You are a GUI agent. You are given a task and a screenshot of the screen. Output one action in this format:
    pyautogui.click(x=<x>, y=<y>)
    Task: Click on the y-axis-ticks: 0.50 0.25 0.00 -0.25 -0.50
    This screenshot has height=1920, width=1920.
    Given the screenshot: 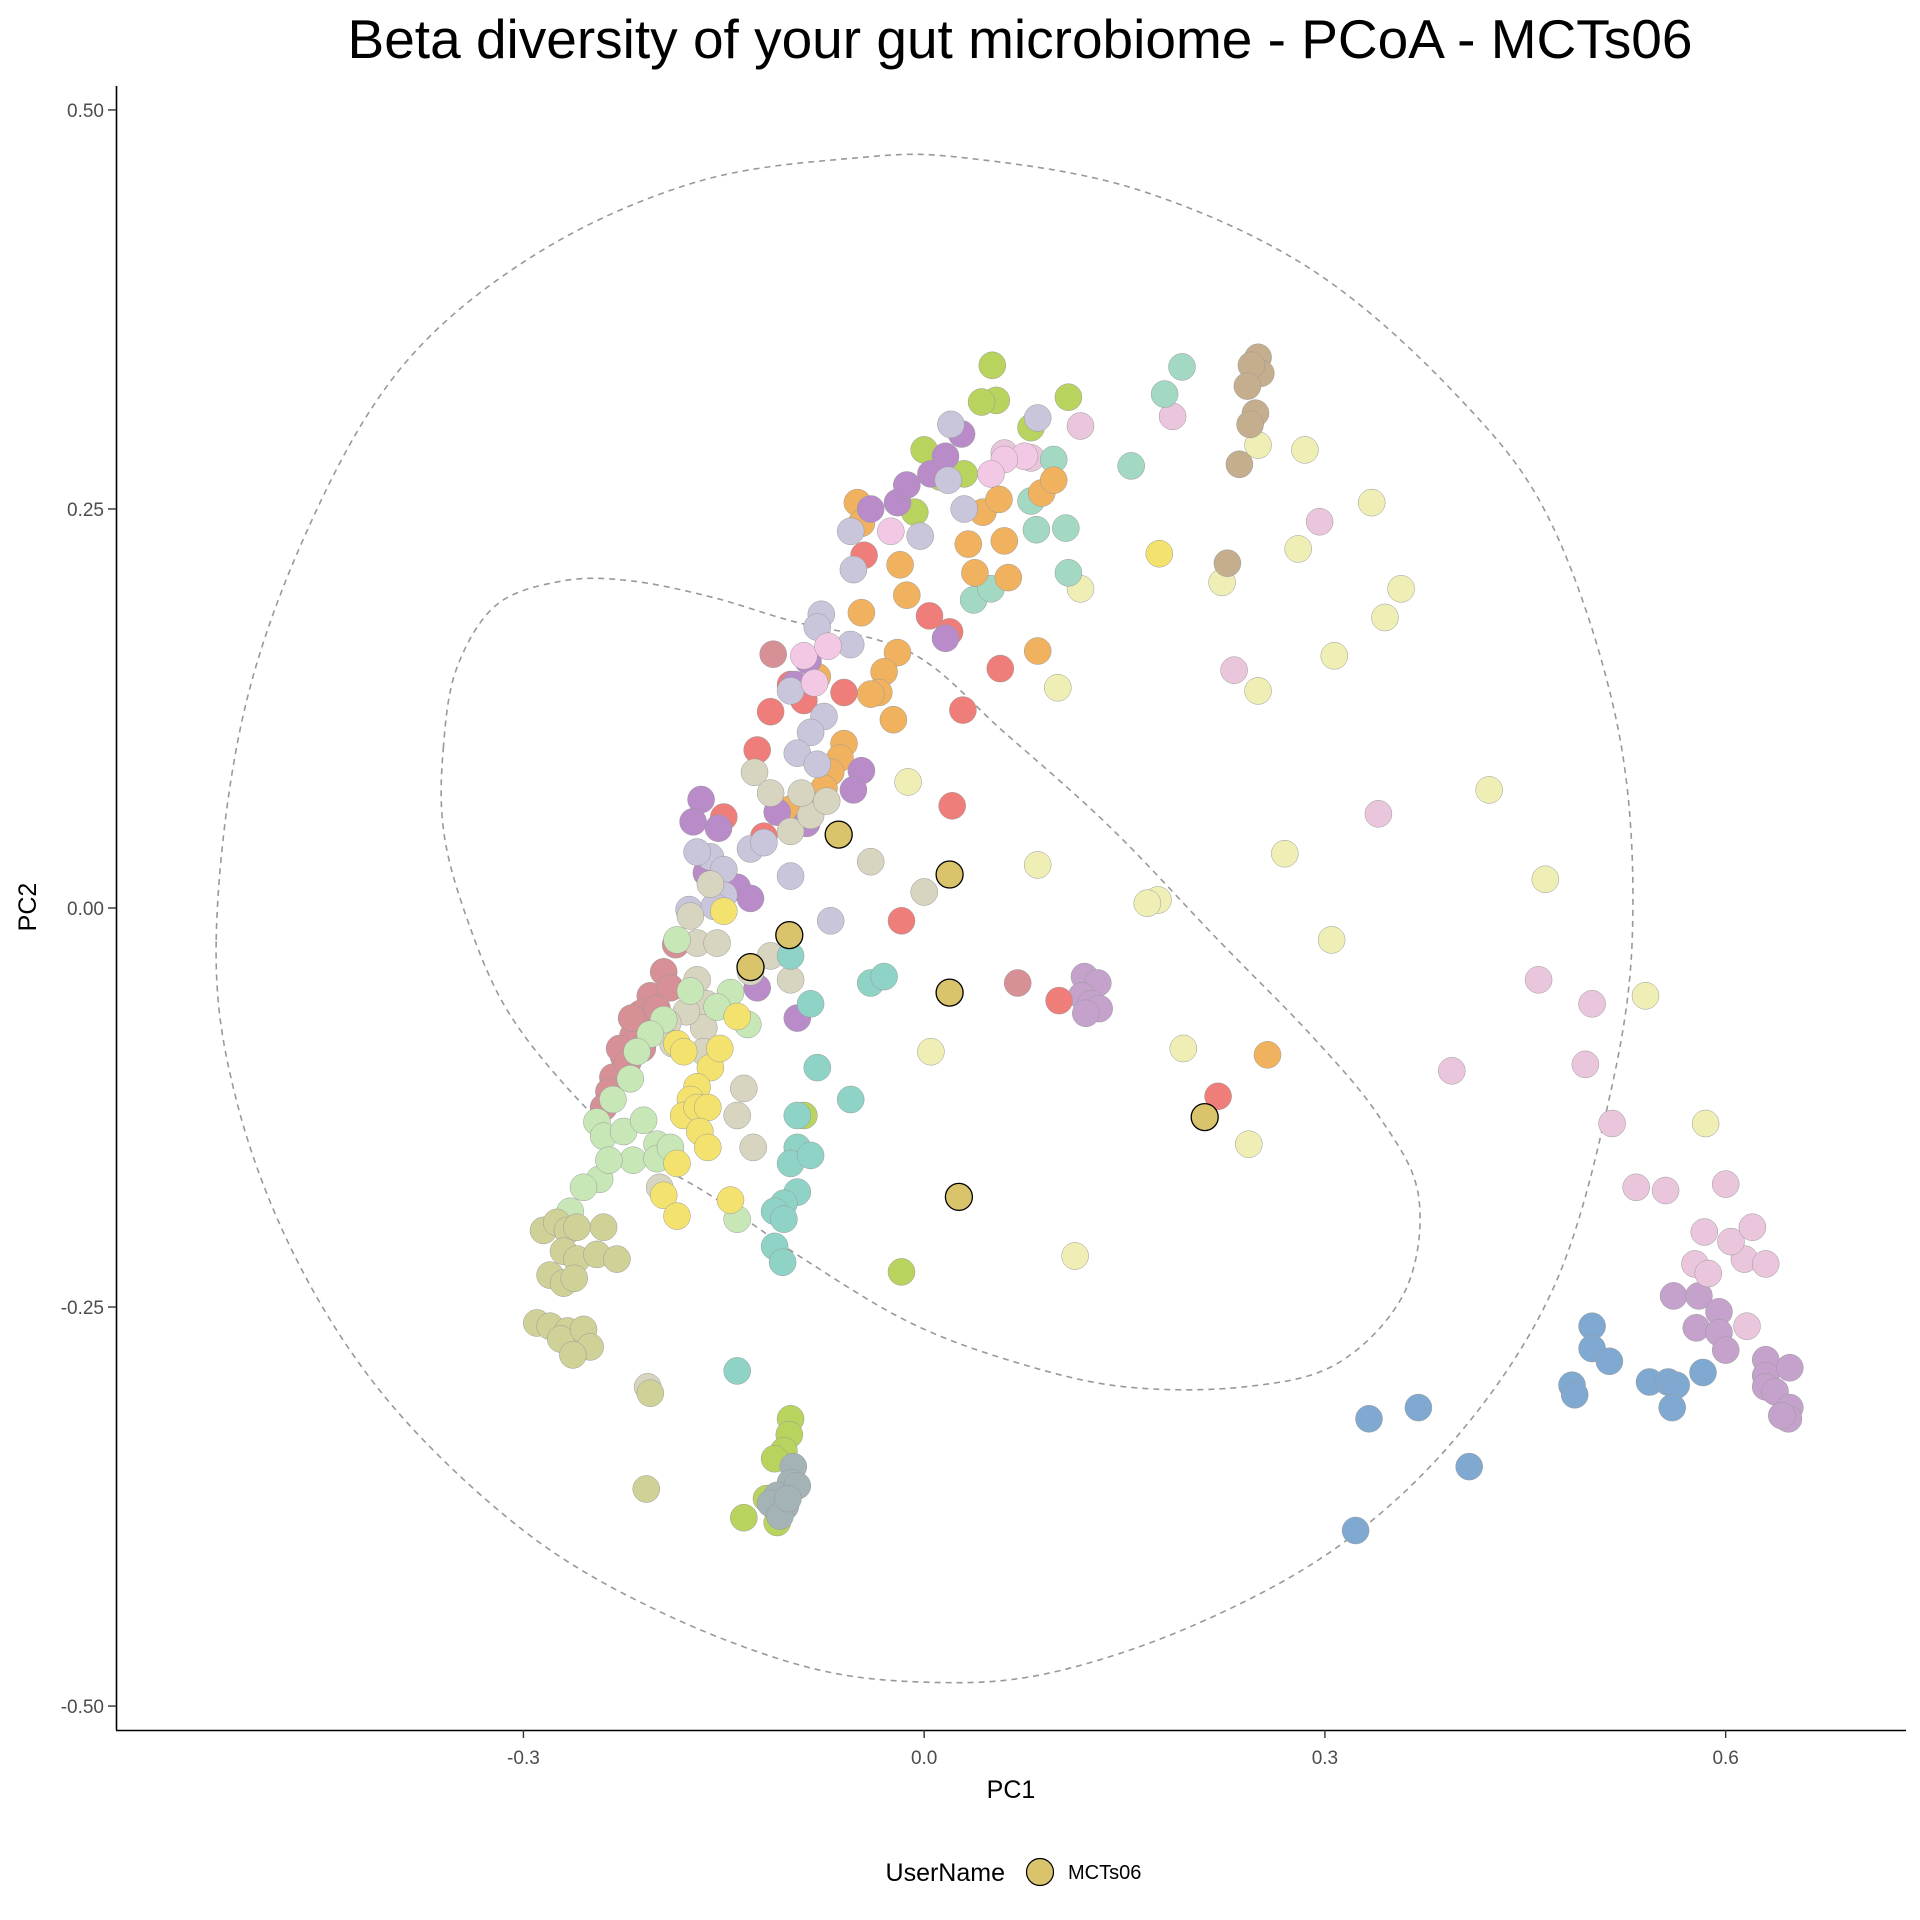 What is the action you would take?
    pyautogui.click(x=88, y=909)
    